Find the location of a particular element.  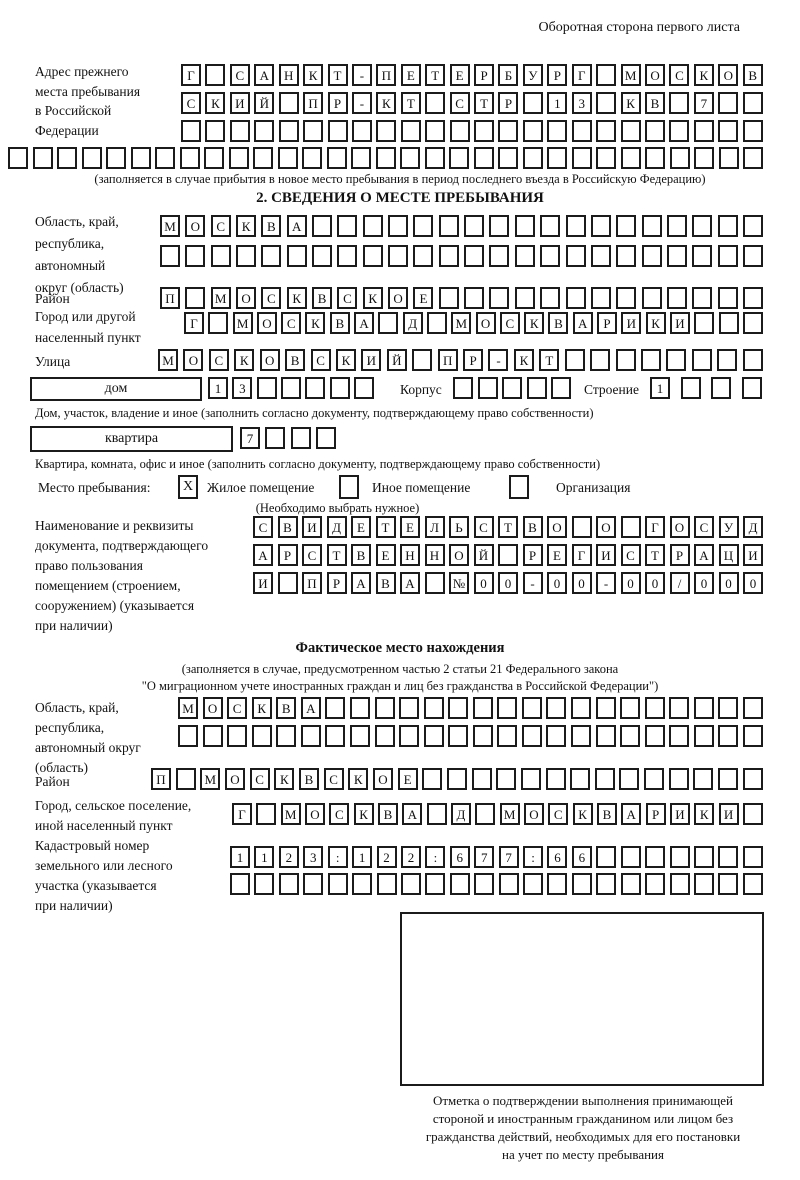

actual-location-title: Фактическое место нахождения is located at coordinates (400, 648).